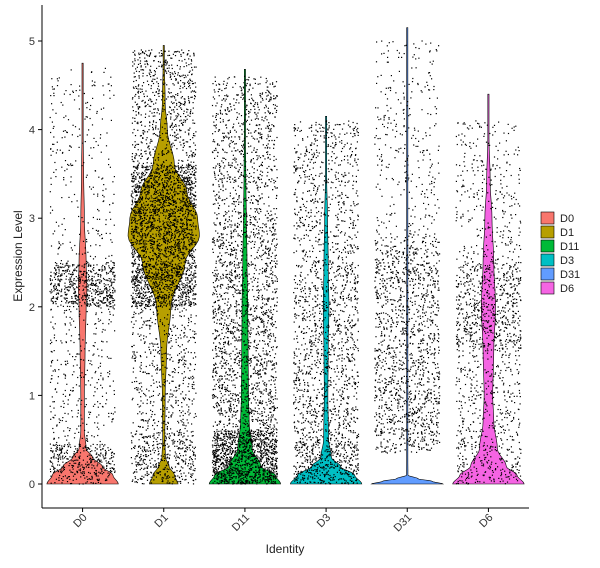 This screenshot has width=600, height=568. Describe the element at coordinates (567, 289) in the screenshot. I see `legend-label-d6: D6` at that location.